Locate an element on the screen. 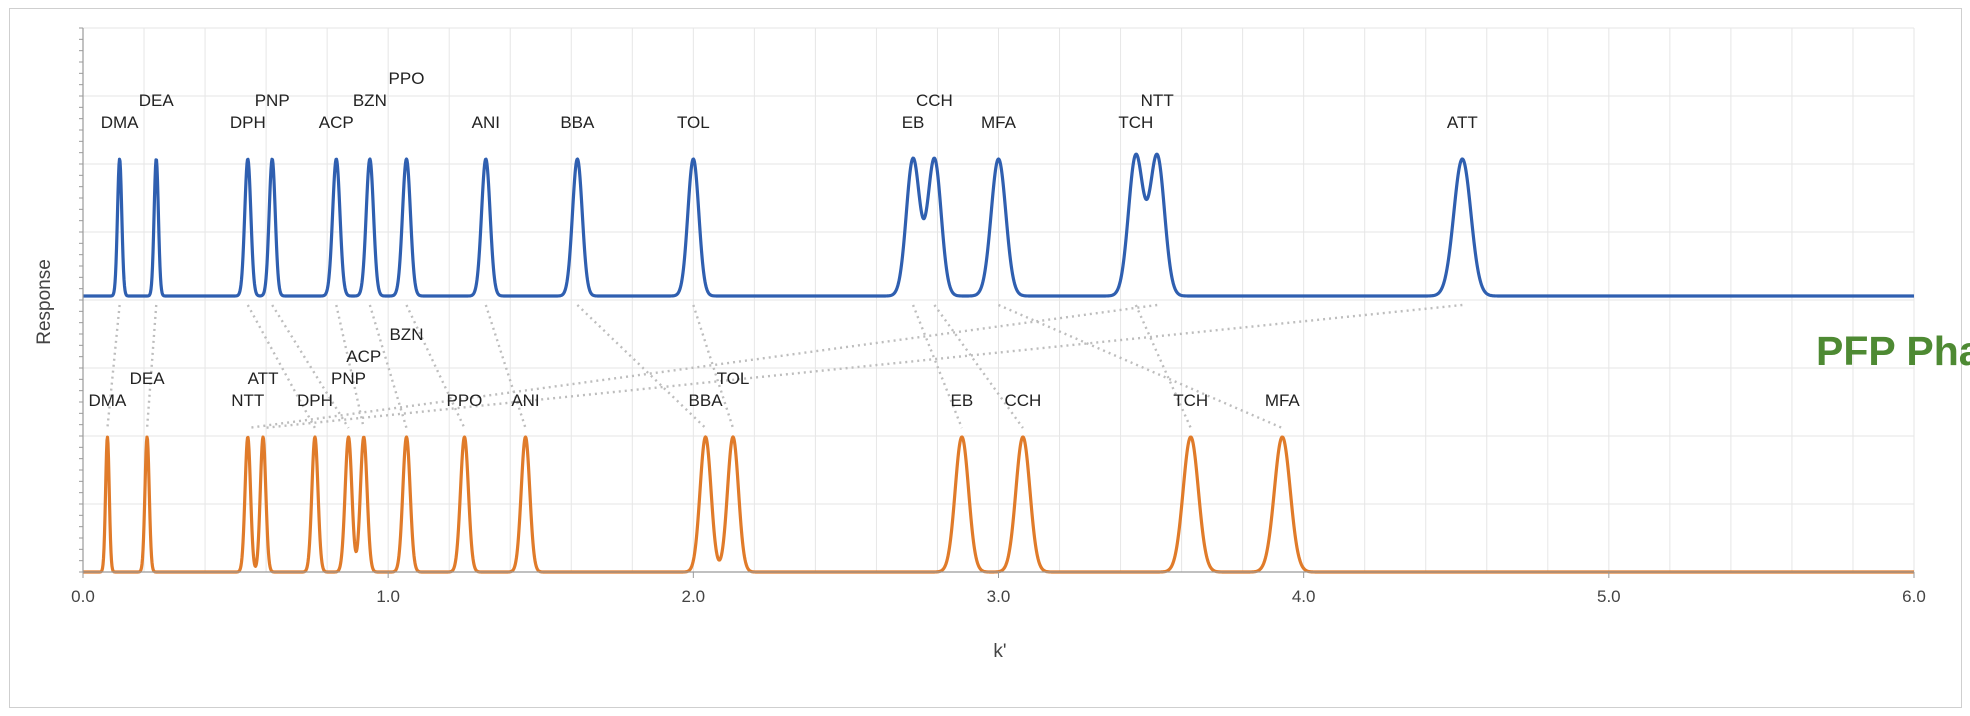 This screenshot has width=1970, height=716. top-peak-label-ntt: NTT is located at coordinates (1157, 100).